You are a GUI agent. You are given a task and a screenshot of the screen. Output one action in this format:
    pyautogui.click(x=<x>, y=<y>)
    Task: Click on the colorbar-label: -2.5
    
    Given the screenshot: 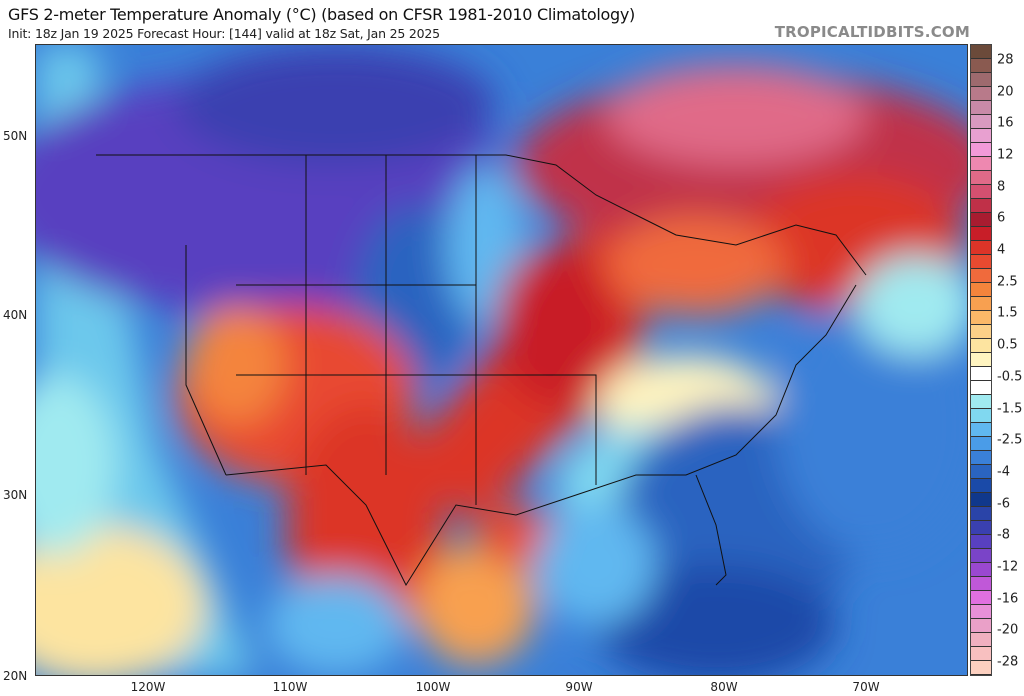 What is the action you would take?
    pyautogui.click(x=1010, y=440)
    